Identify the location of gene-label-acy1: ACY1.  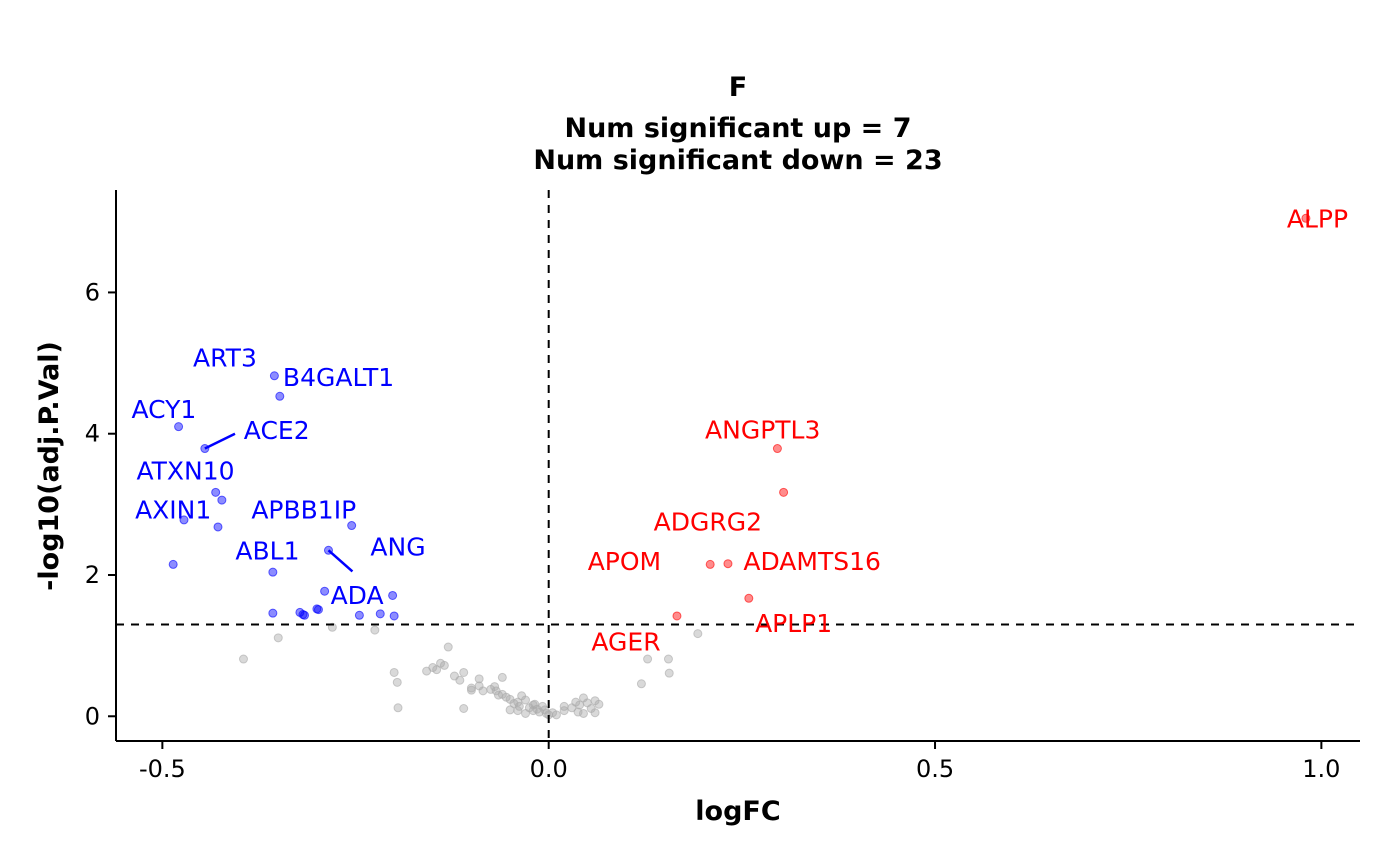
(163, 409).